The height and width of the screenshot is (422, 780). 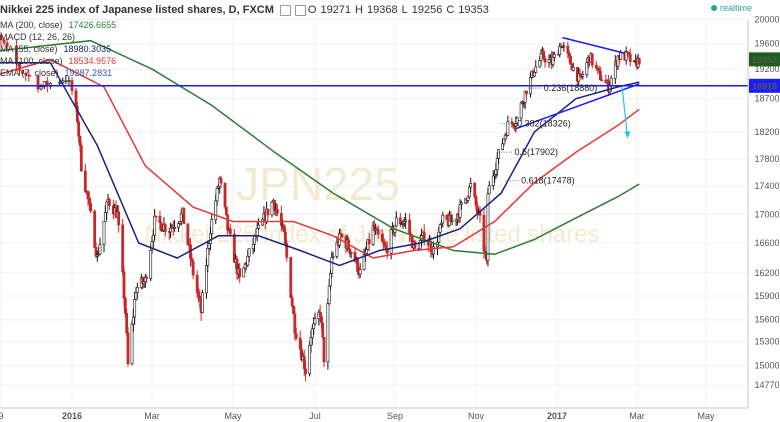 I want to click on legend-ma200: MA (200, close) 17426.6655, so click(x=58, y=25).